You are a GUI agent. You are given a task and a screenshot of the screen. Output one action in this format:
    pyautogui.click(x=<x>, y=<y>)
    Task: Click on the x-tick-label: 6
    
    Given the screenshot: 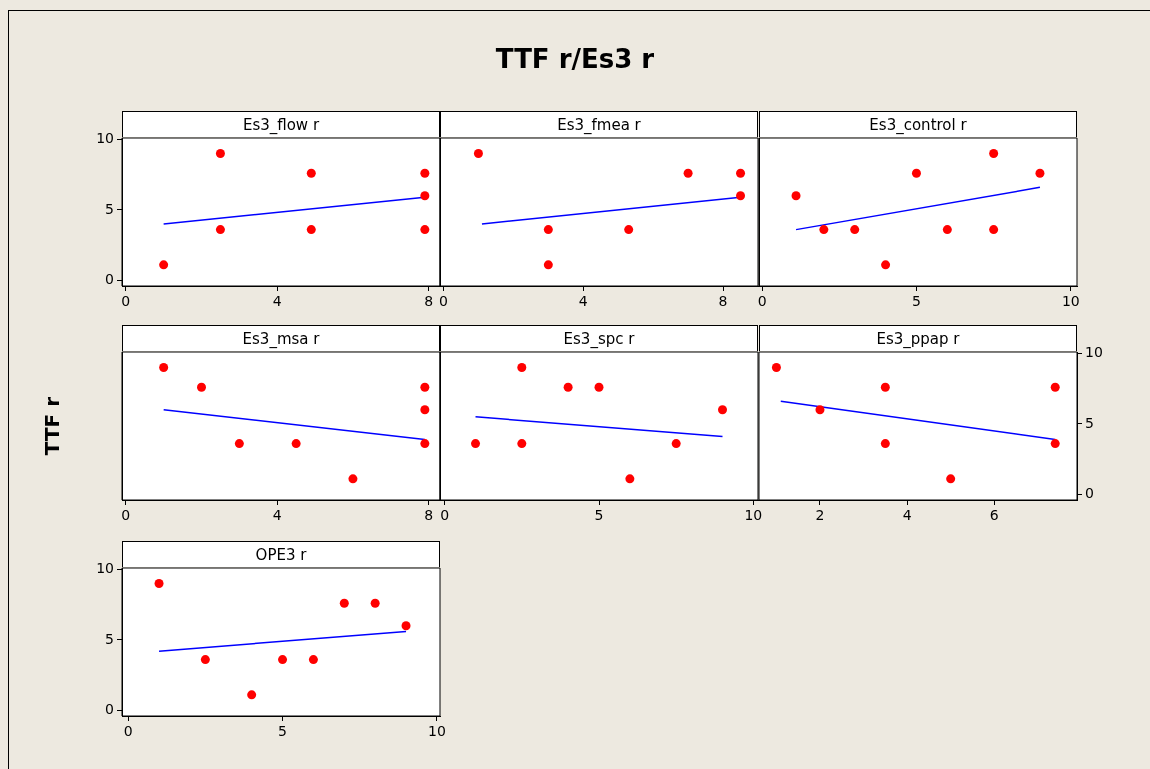 What is the action you would take?
    pyautogui.click(x=994, y=515)
    